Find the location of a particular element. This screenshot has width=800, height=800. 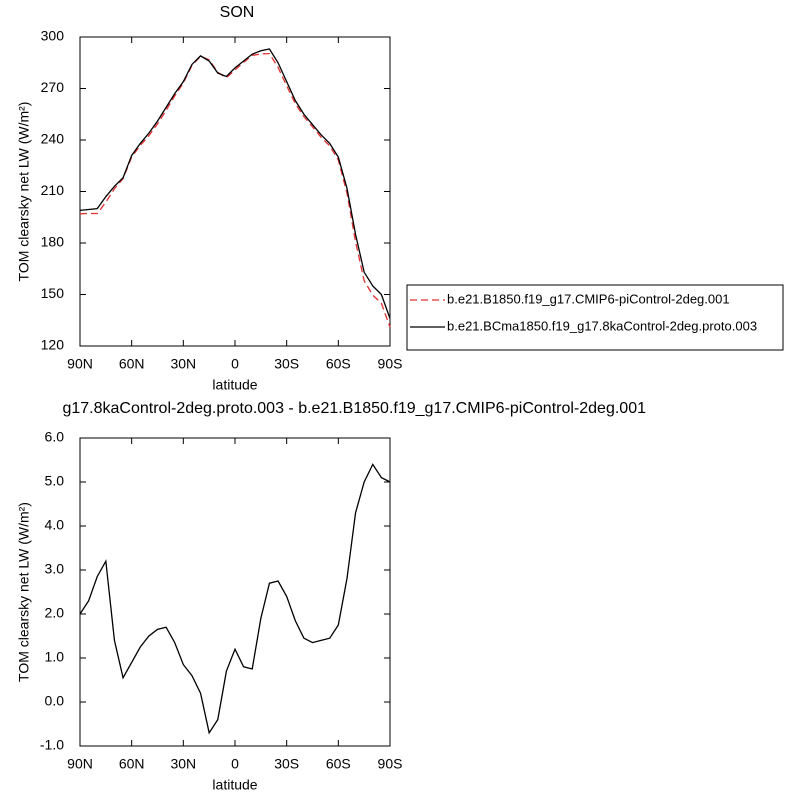

legend-box is located at coordinates (595, 317).